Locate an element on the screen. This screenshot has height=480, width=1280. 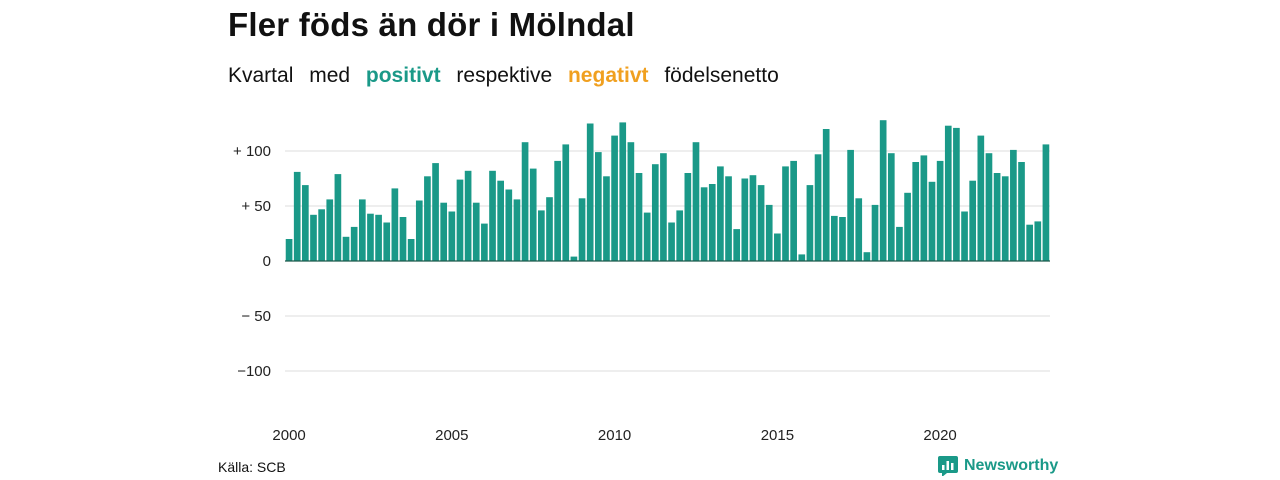
y-tick-label: + 100 is located at coordinates (252, 151).